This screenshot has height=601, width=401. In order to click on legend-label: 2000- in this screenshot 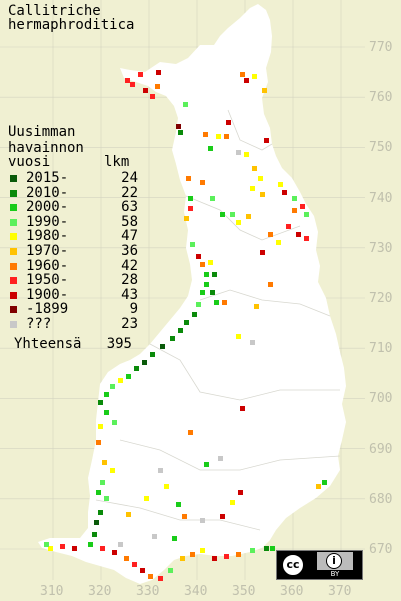, I will do `click(47, 207)`.